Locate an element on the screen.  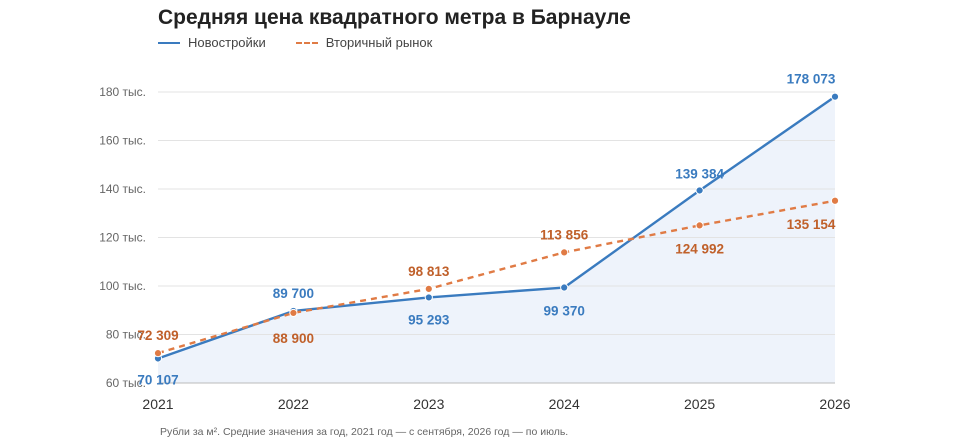
data-label-secondary-market: 113 856 is located at coordinates (564, 234).